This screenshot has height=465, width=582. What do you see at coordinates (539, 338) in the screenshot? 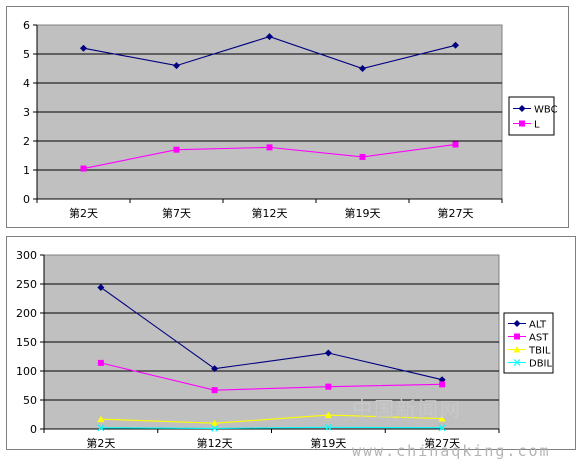
I see `legend-label: AST` at bounding box center [539, 338].